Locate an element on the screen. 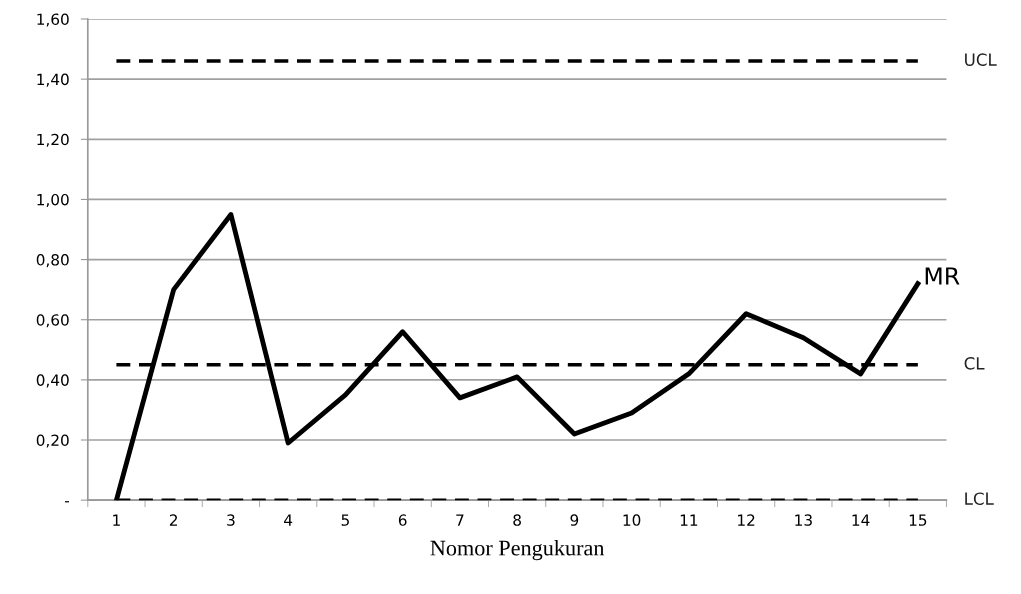 Image resolution: width=1021 pixels, height=594 pixels. x-tick-label: 14 is located at coordinates (861, 520).